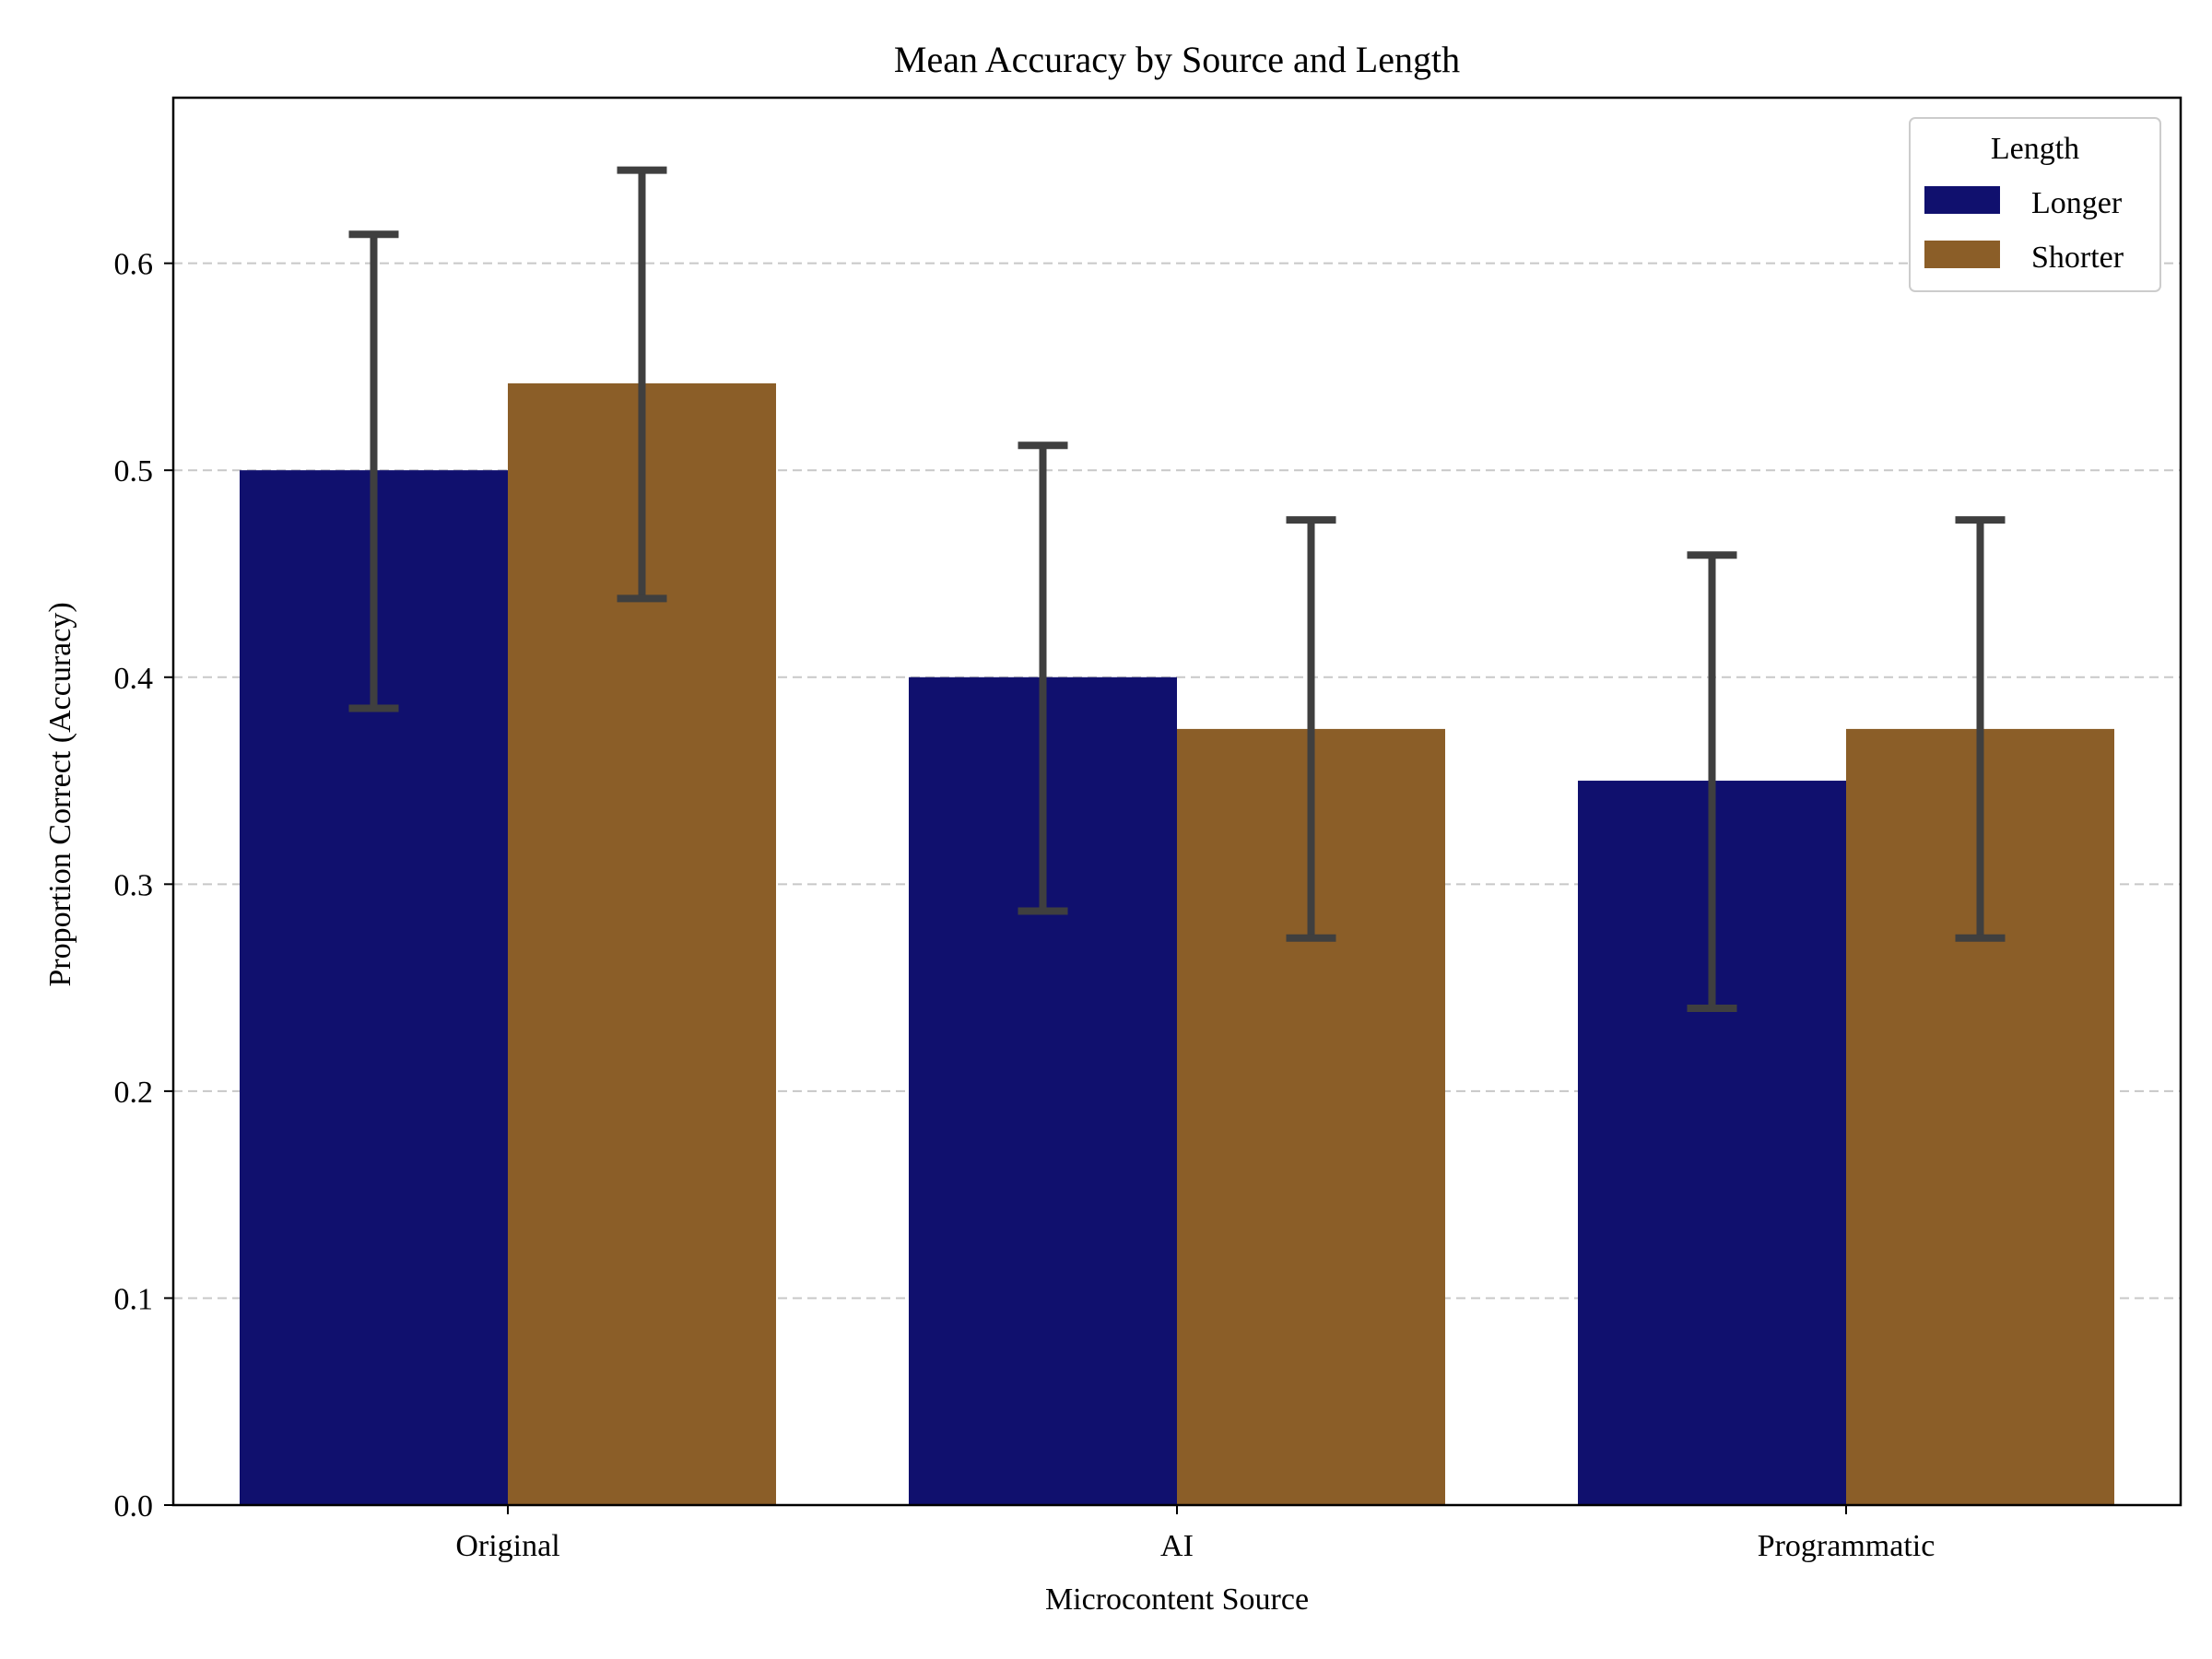 This screenshot has height=1659, width=2212. Describe the element at coordinates (134, 679) in the screenshot. I see `y-tick-label: 0.4` at that location.